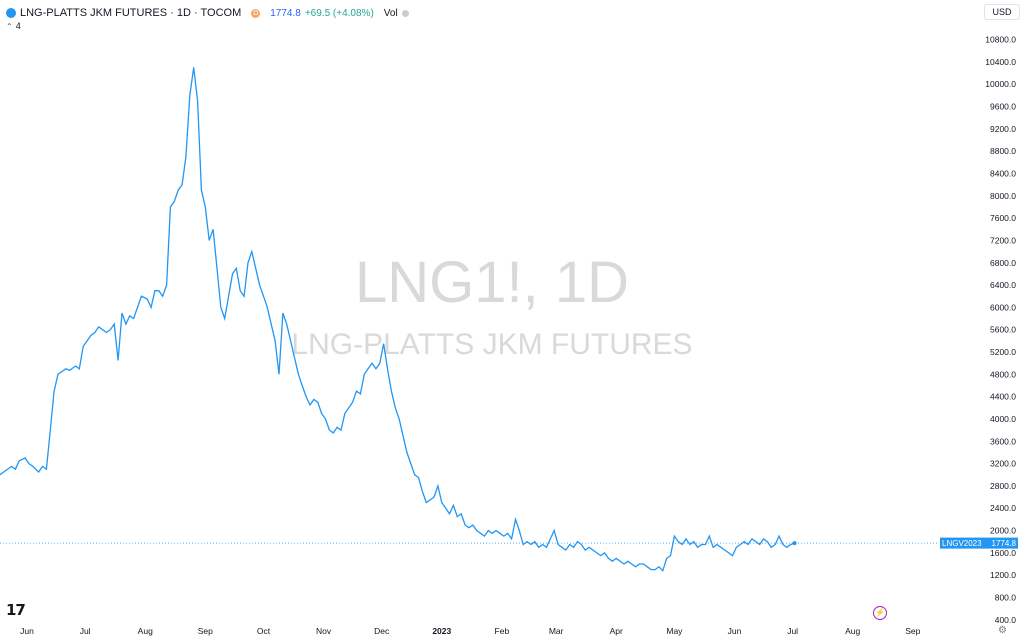 The height and width of the screenshot is (638, 1024). I want to click on x-tick-label: Mar, so click(556, 631).